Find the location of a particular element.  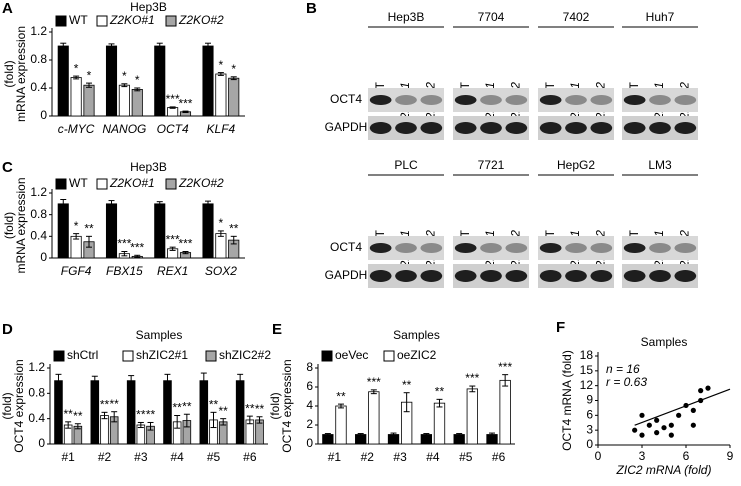

x-tick-label: #3 is located at coordinates (400, 457).